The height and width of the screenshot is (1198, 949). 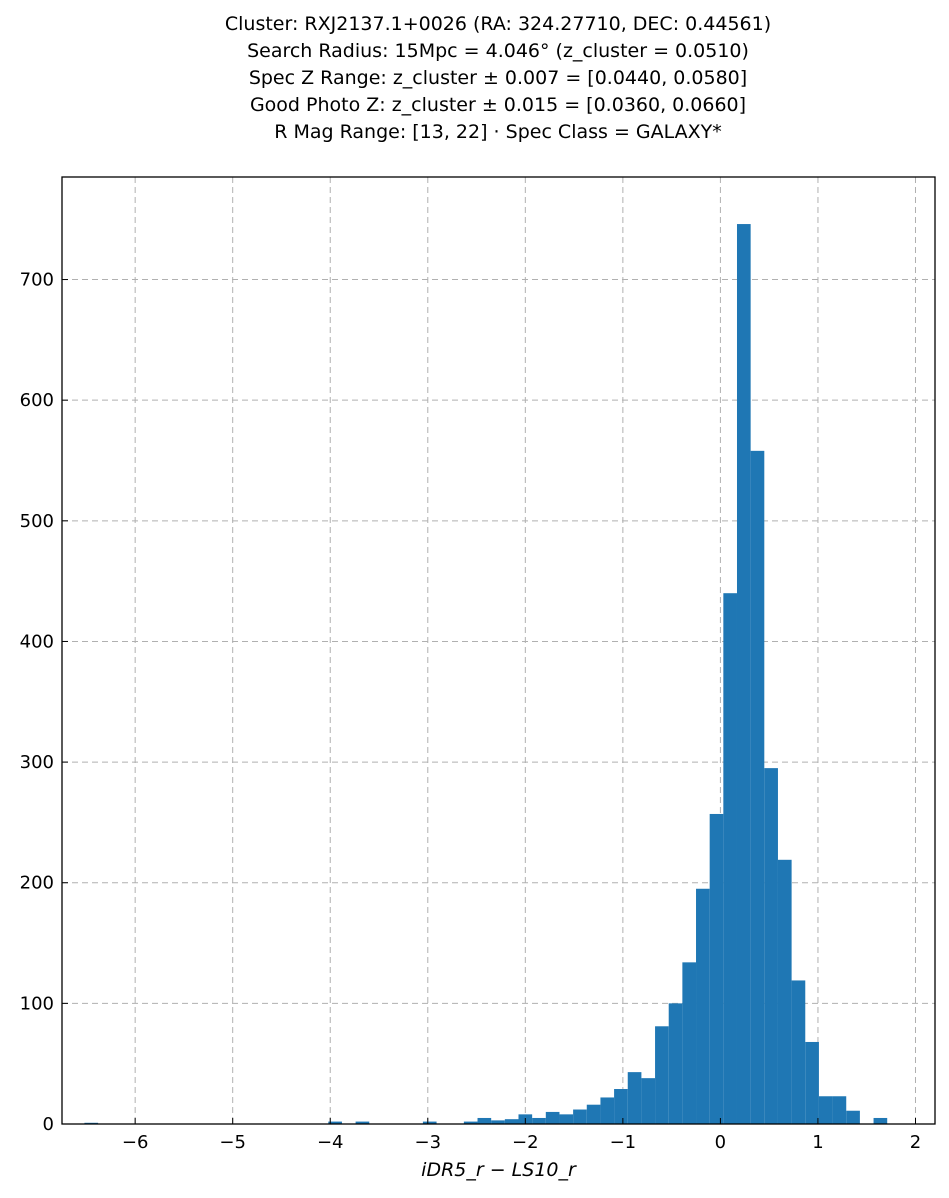 I want to click on y-tick-label: 700, so click(x=37, y=280).